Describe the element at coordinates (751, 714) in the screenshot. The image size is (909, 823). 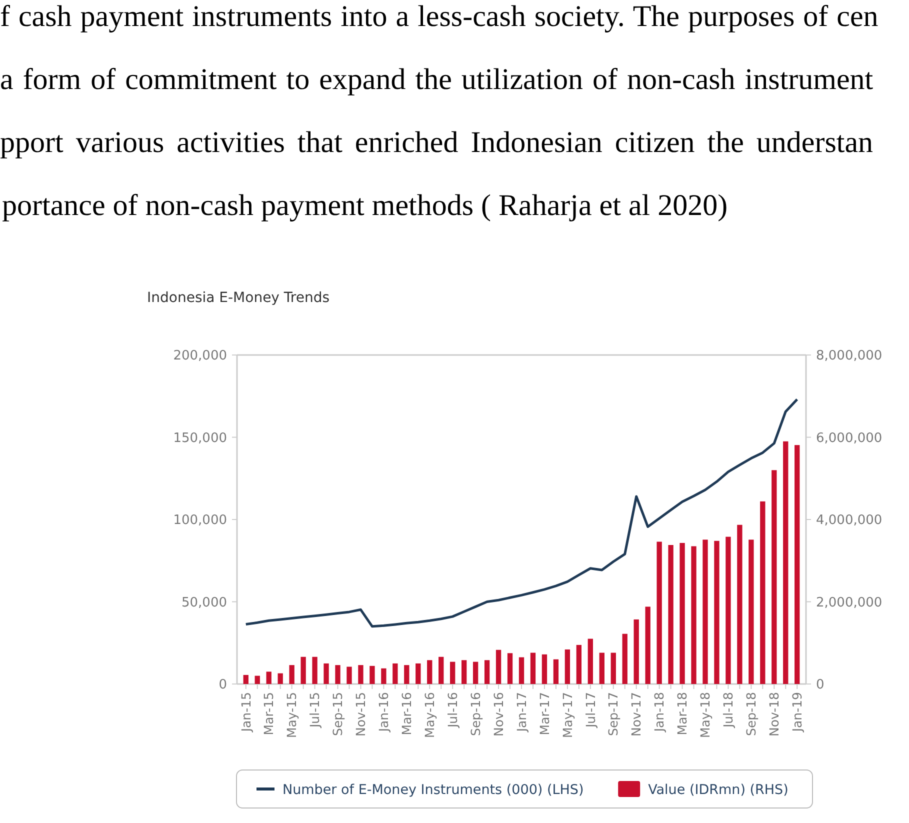
I see `x-tick-label: Sep-18` at that location.